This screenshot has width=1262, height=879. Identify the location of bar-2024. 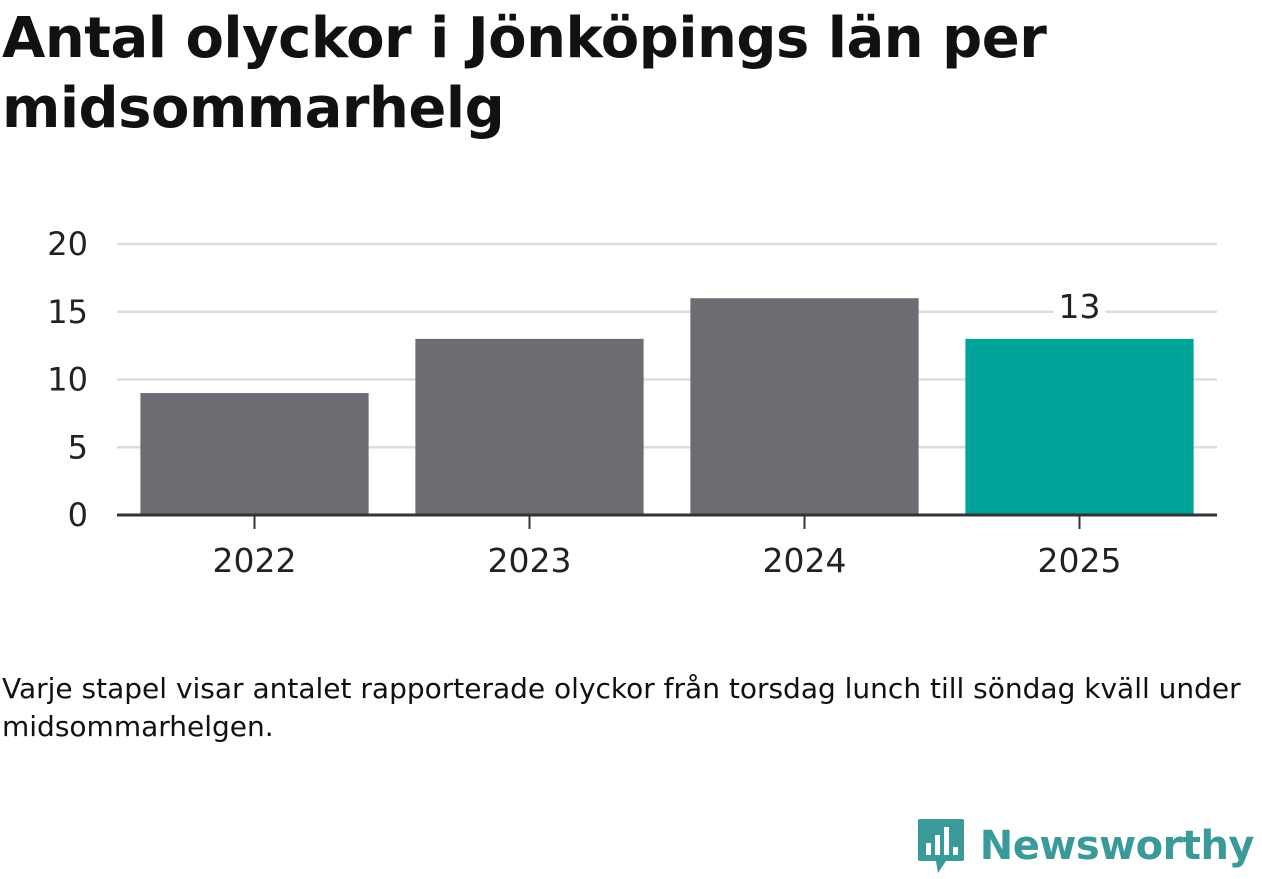
(804, 406).